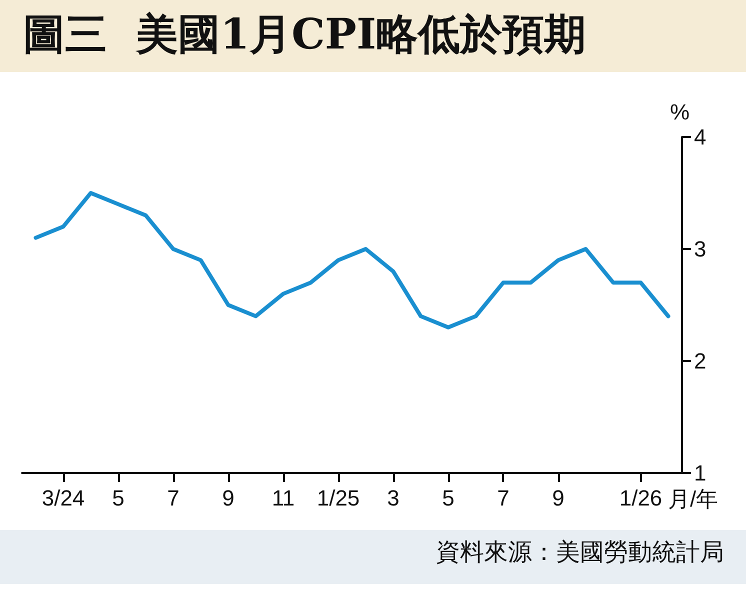 The width and height of the screenshot is (746, 600). I want to click on y-tick-label: 2, so click(700, 361).